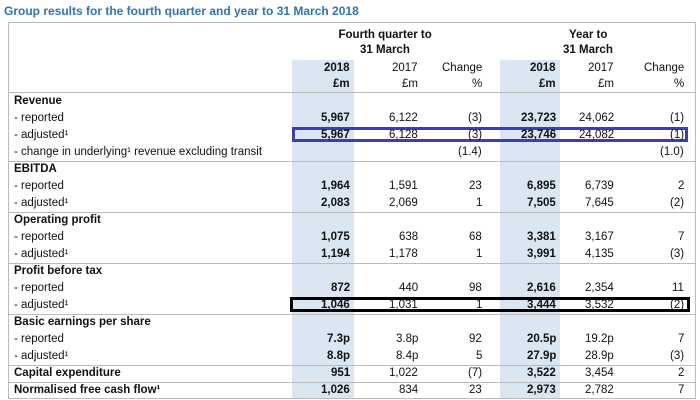 The height and width of the screenshot is (400, 700). I want to click on cell: 2,354, so click(599, 288).